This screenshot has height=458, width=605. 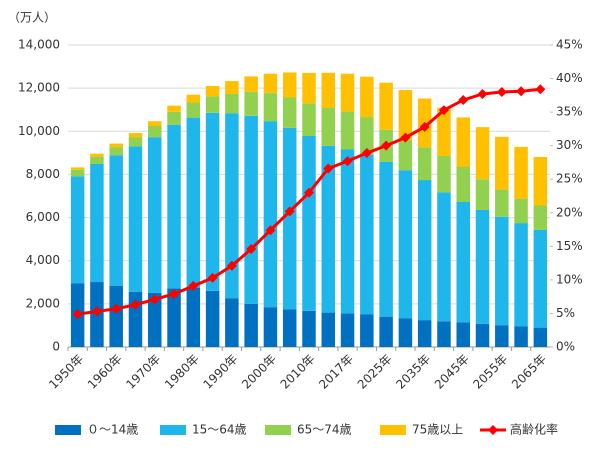 I want to click on y2-tick-label: 15%, so click(x=569, y=246).